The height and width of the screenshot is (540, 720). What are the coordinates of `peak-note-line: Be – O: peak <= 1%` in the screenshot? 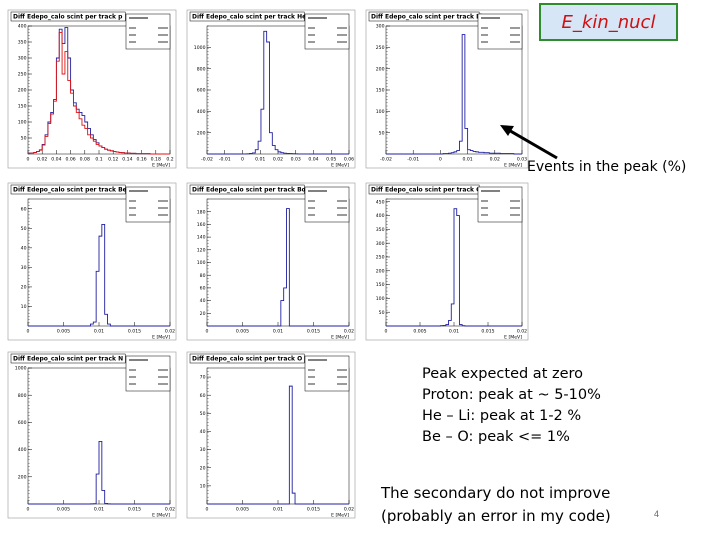 It's located at (496, 437).